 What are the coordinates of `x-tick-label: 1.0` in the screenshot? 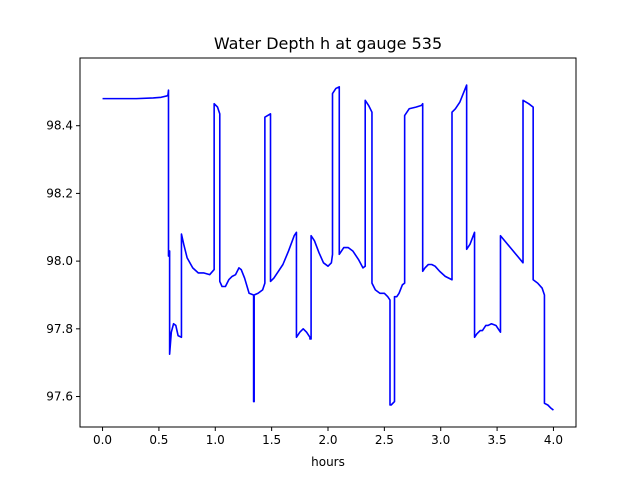 It's located at (215, 440).